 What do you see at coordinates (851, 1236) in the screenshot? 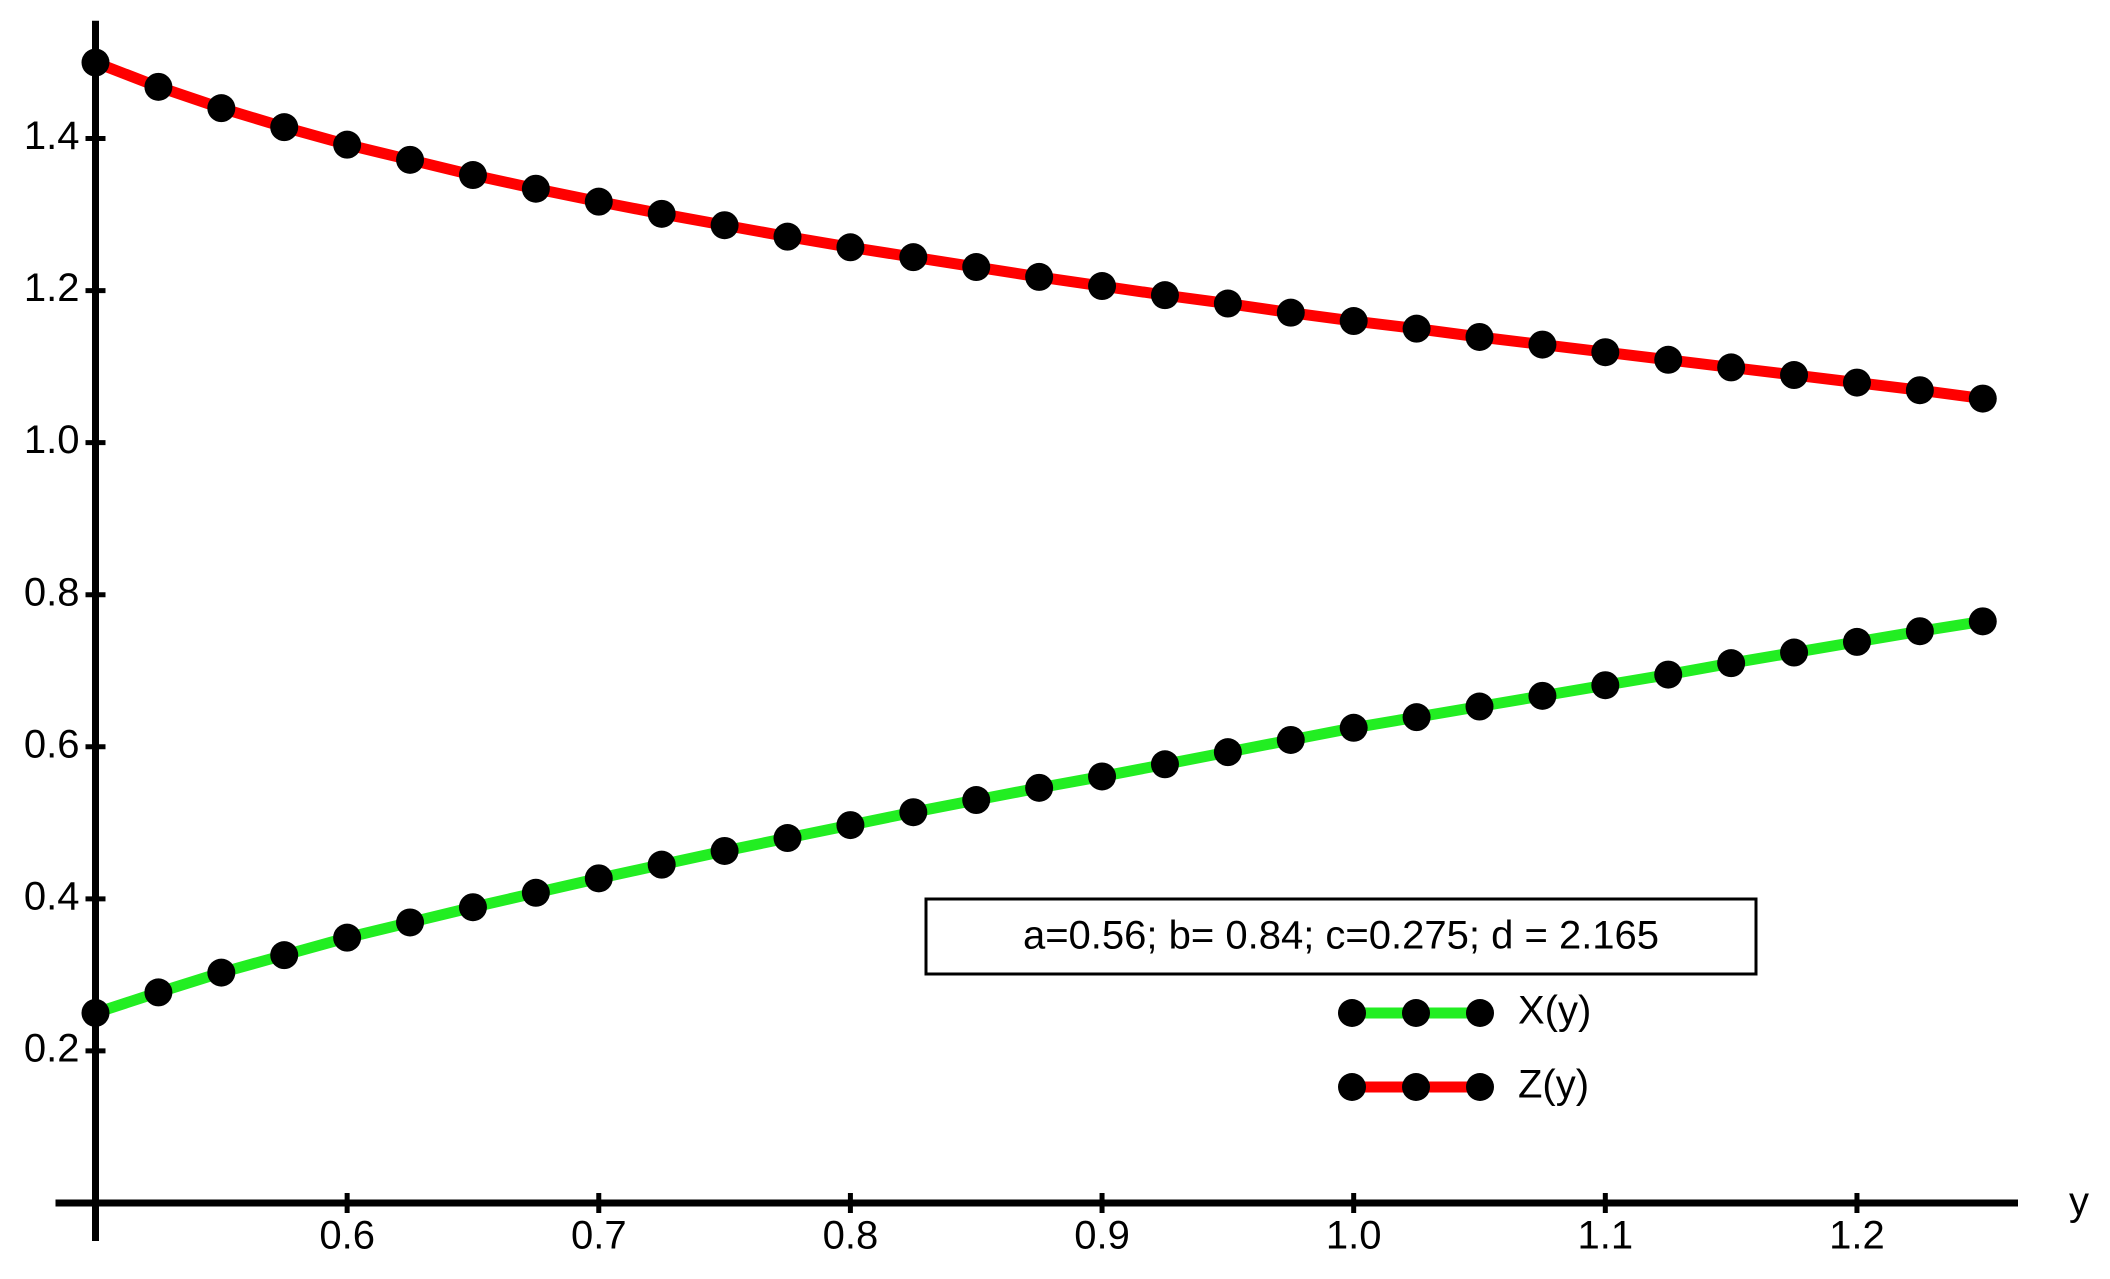
I see `x-tick-label: 0.8` at bounding box center [851, 1236].